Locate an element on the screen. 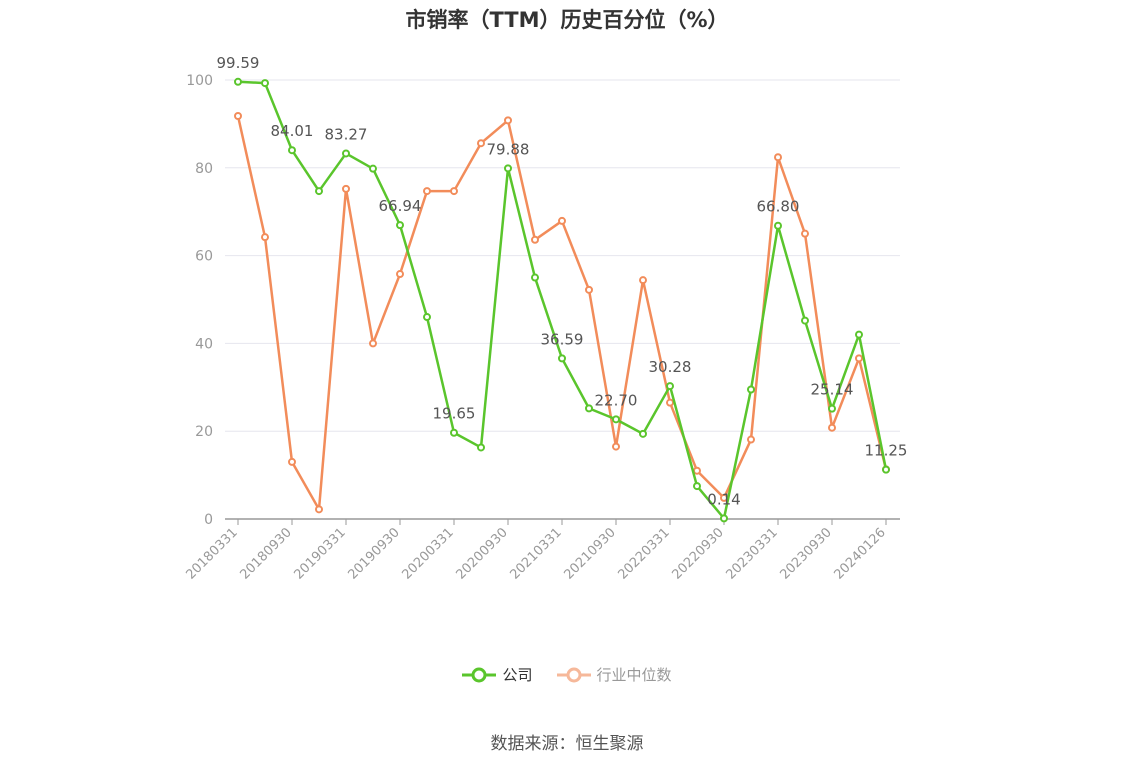 This screenshot has height=766, width=1134. source-note: 数据来源：恒生聚源 is located at coordinates (567, 744).